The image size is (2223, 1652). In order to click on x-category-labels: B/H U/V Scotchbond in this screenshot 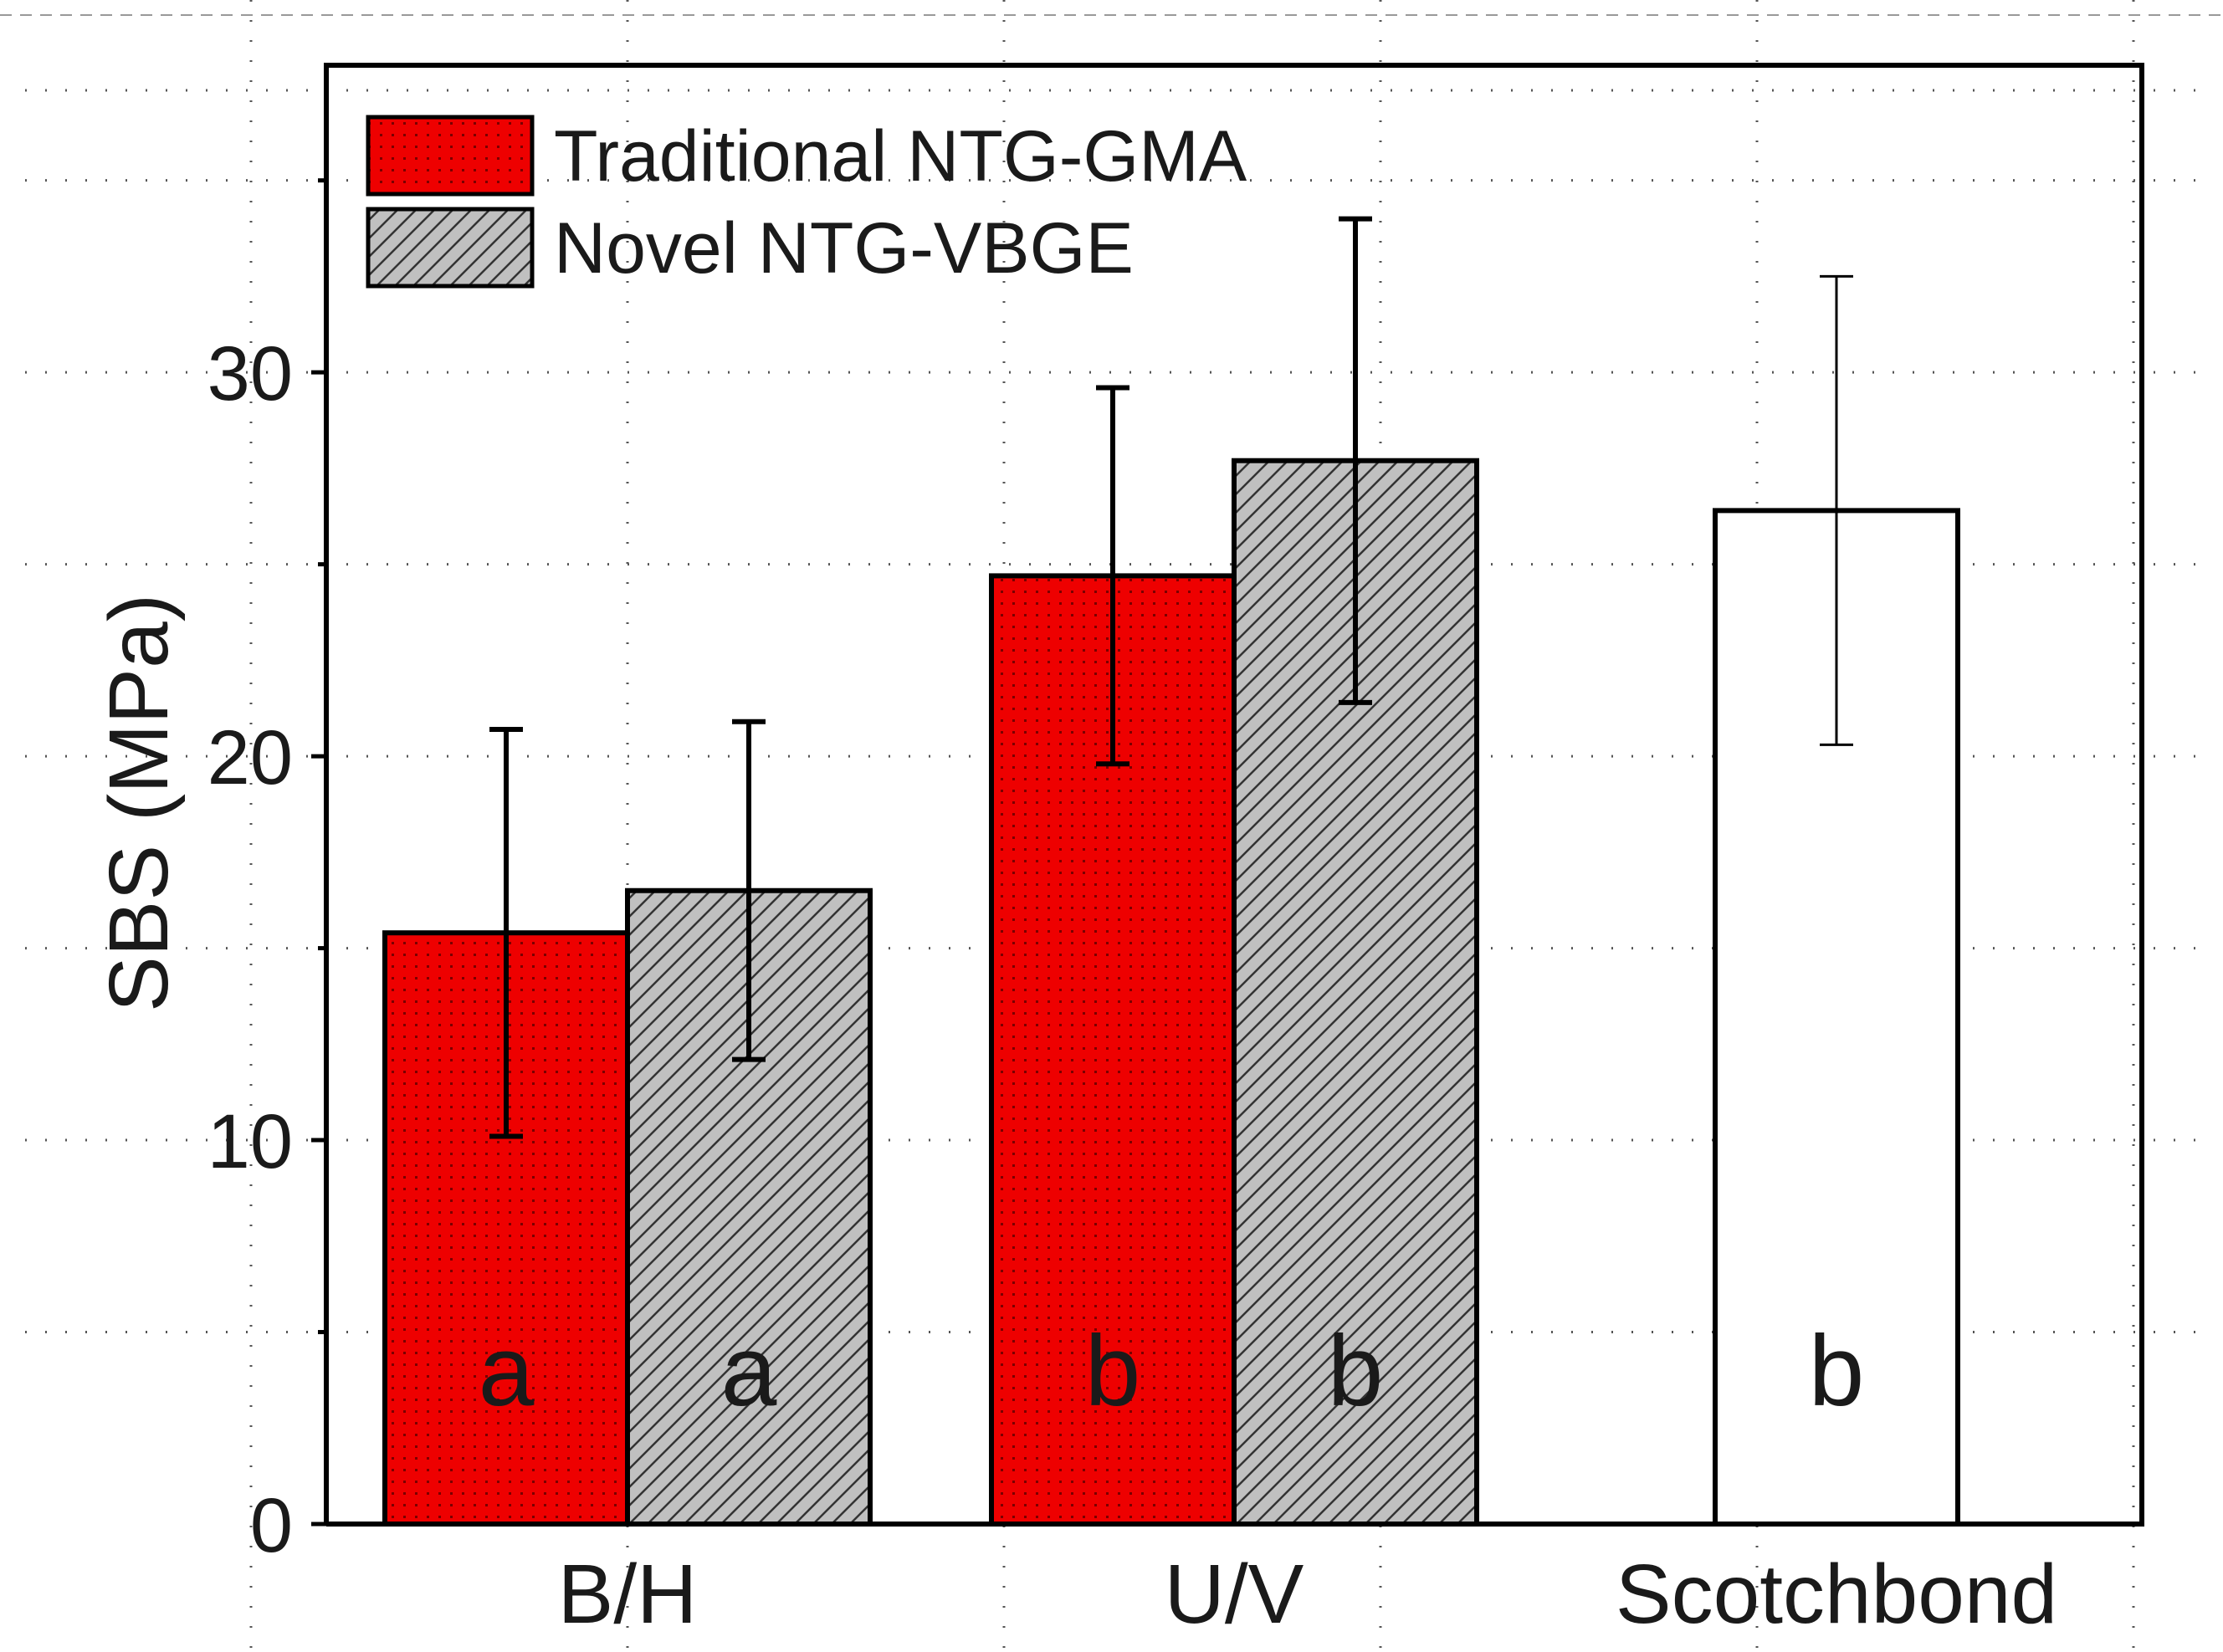, I will do `click(1307, 1594)`.